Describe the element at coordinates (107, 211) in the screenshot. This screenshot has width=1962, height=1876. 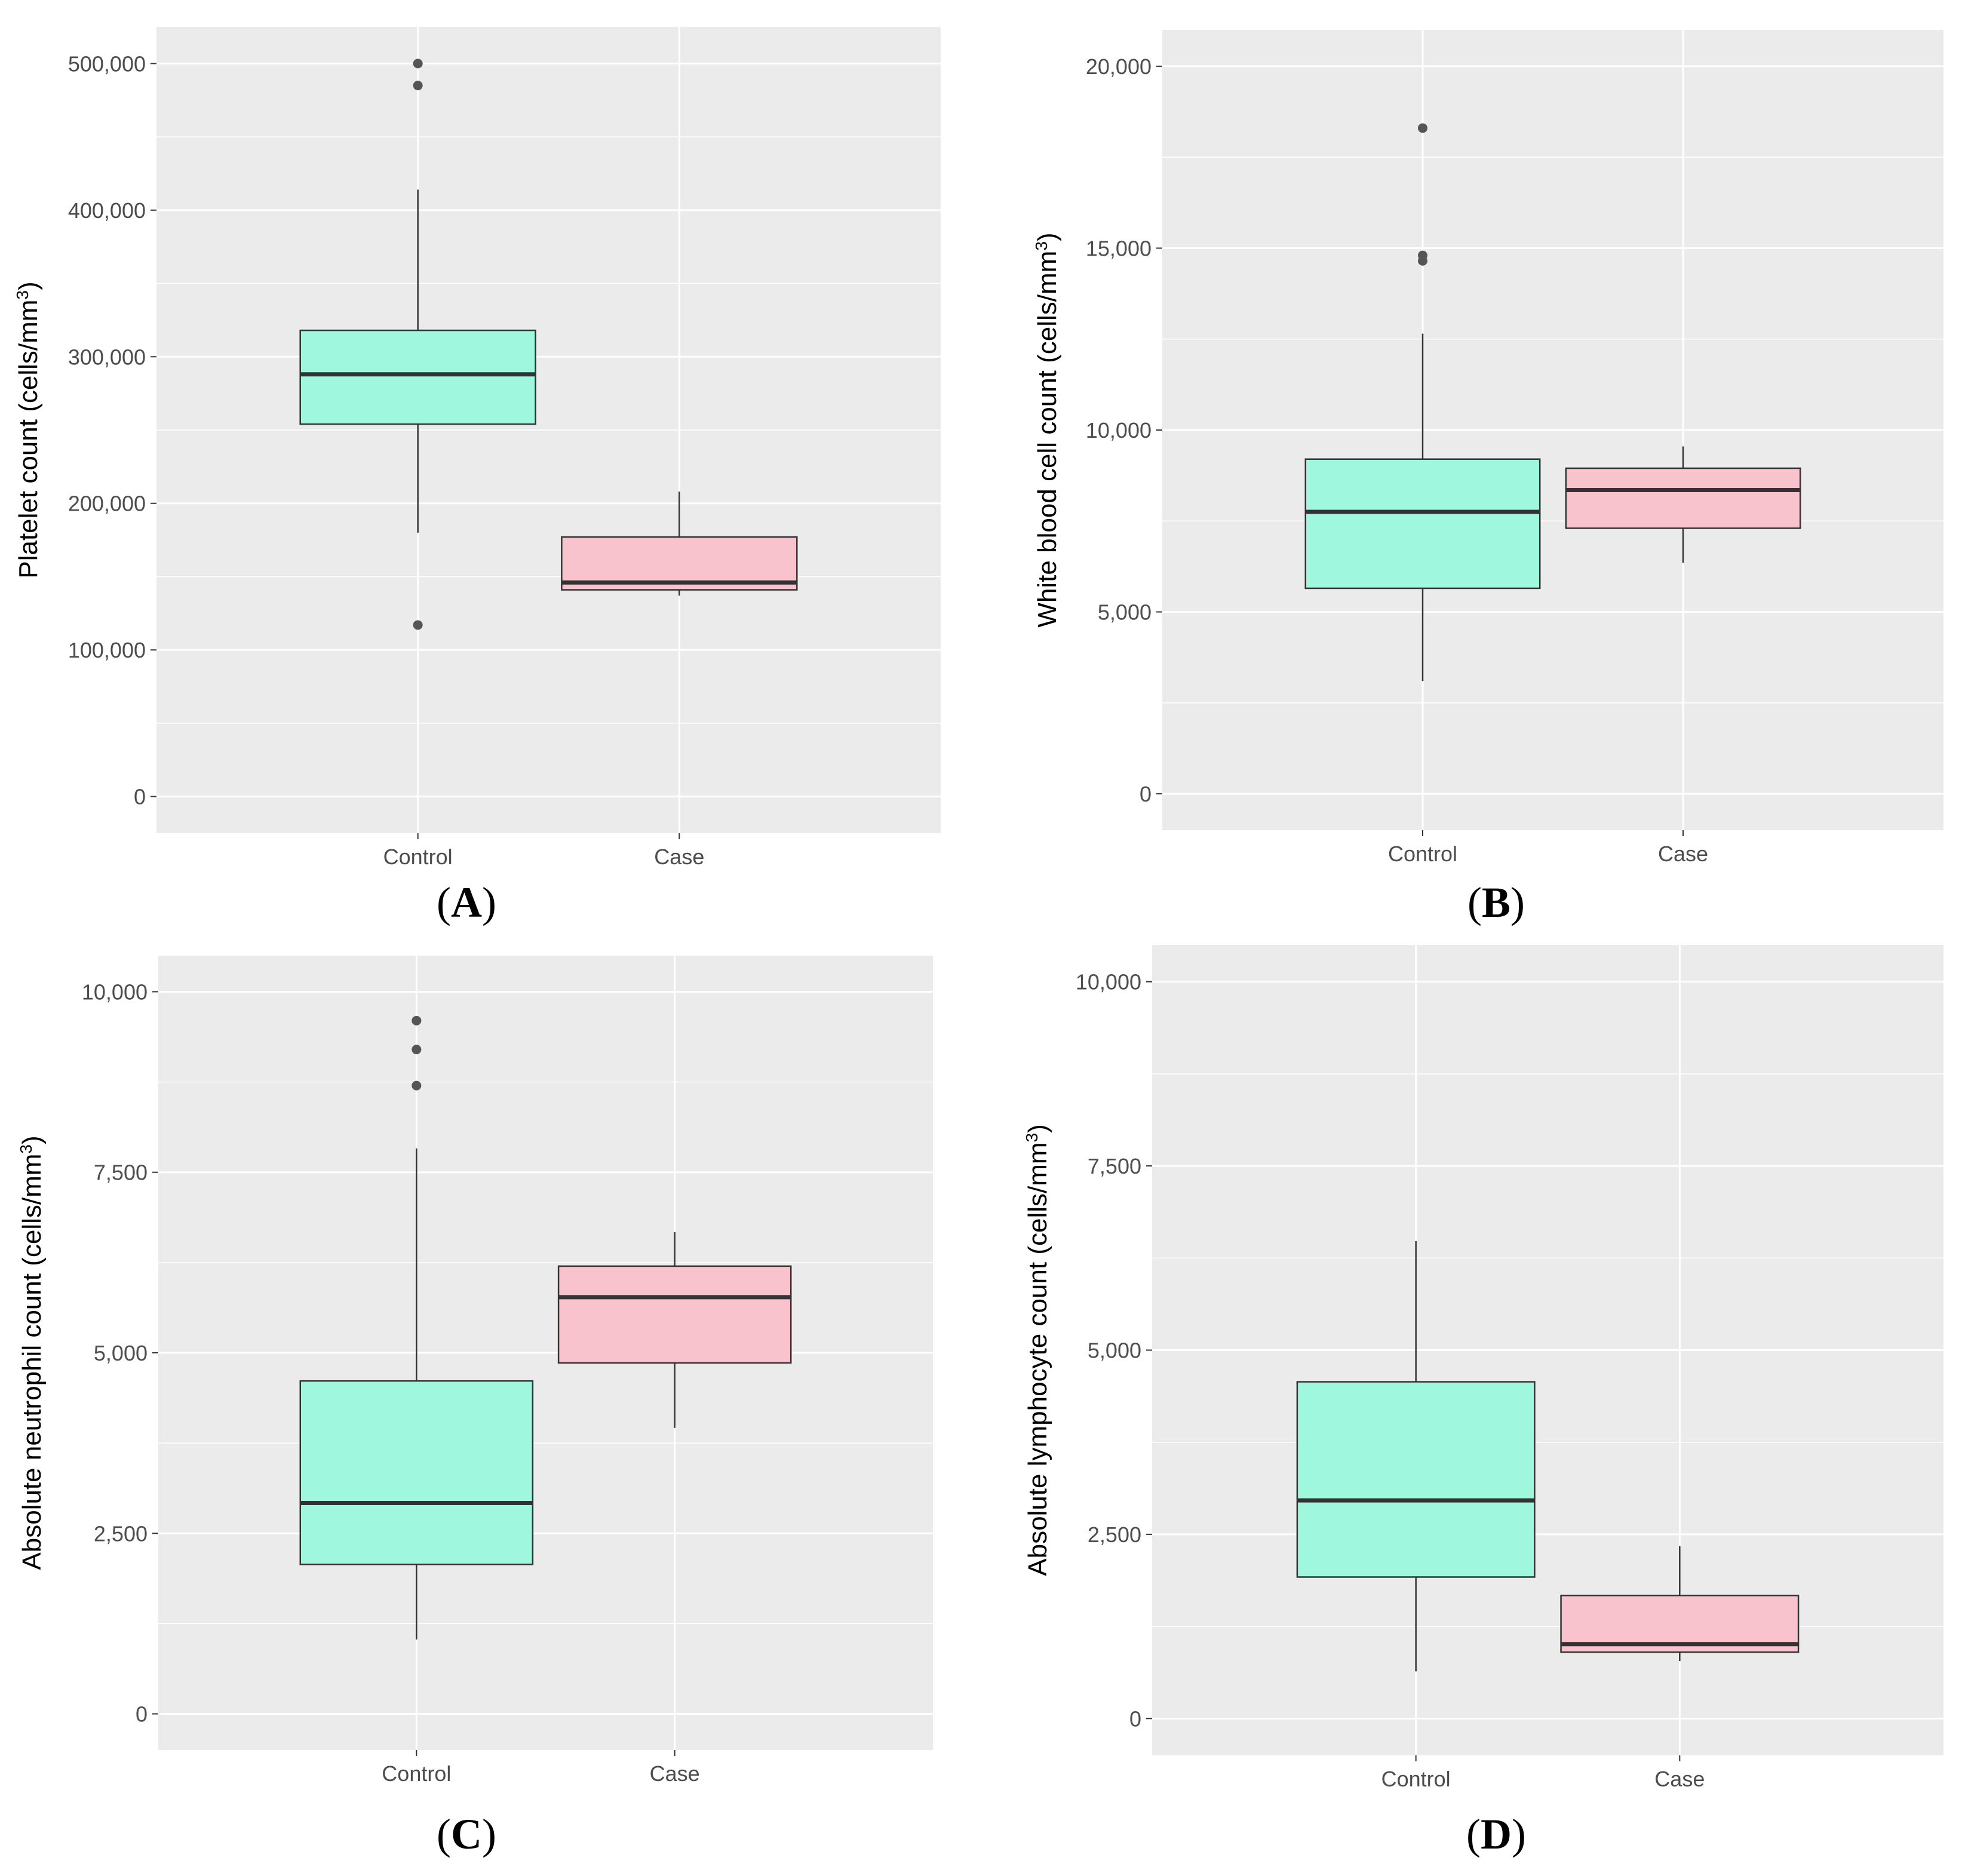
I see `y-tick-label: 400,000` at that location.